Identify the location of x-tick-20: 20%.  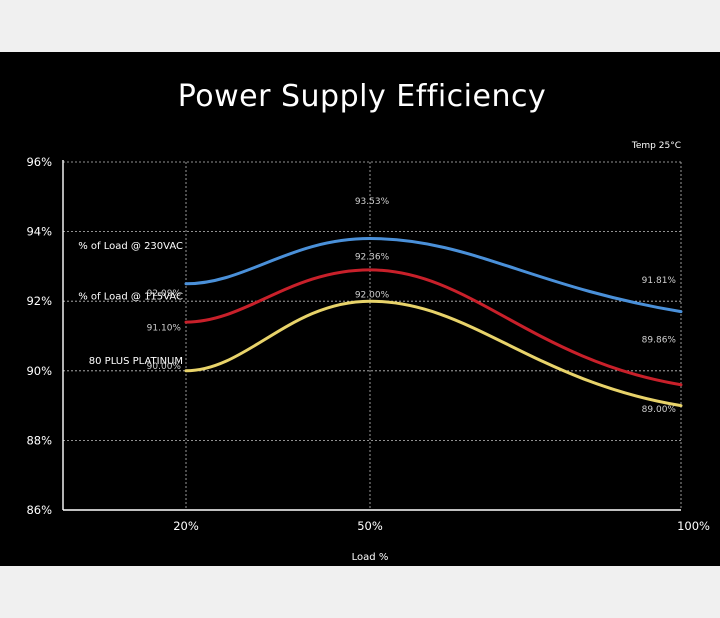
(186, 526).